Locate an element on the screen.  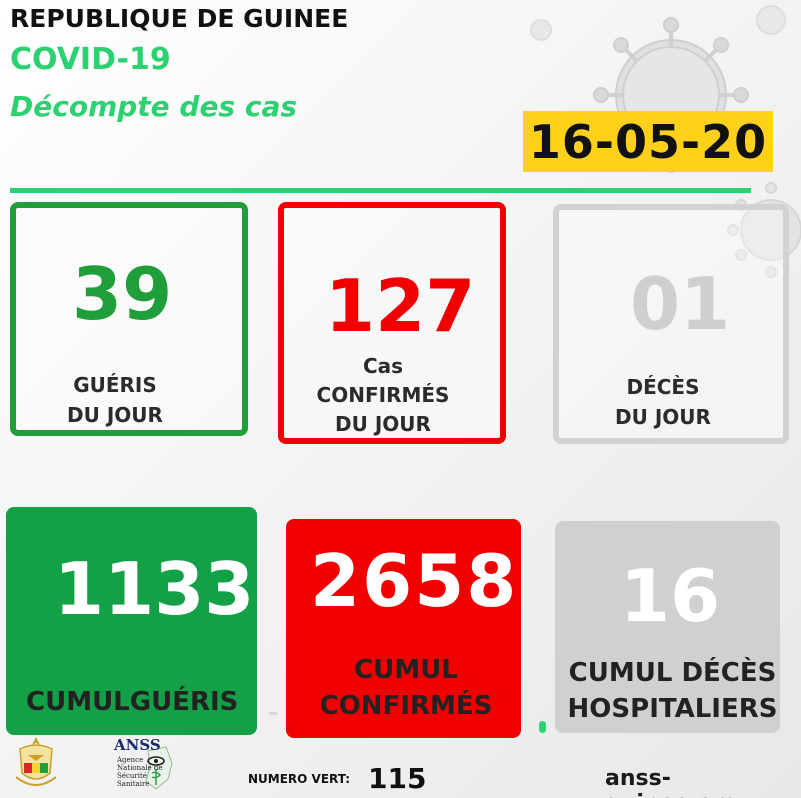
label-line: CUMUL is located at coordinates (406, 670).